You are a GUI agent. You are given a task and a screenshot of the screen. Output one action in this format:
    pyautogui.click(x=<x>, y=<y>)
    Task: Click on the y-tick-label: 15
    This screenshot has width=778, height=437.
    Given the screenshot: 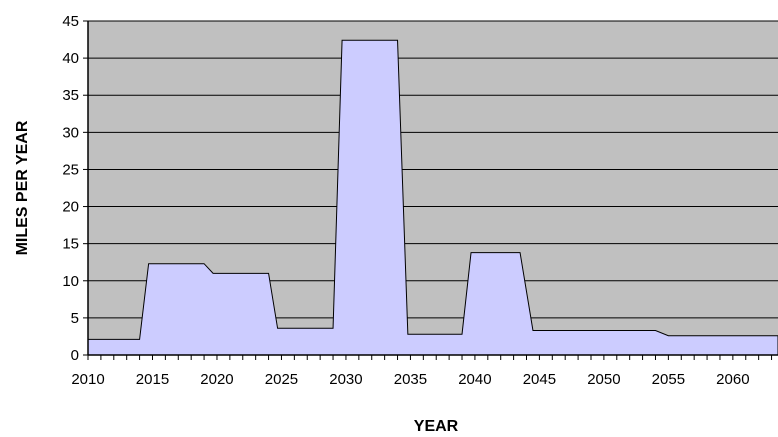 What is the action you would take?
    pyautogui.click(x=70, y=244)
    